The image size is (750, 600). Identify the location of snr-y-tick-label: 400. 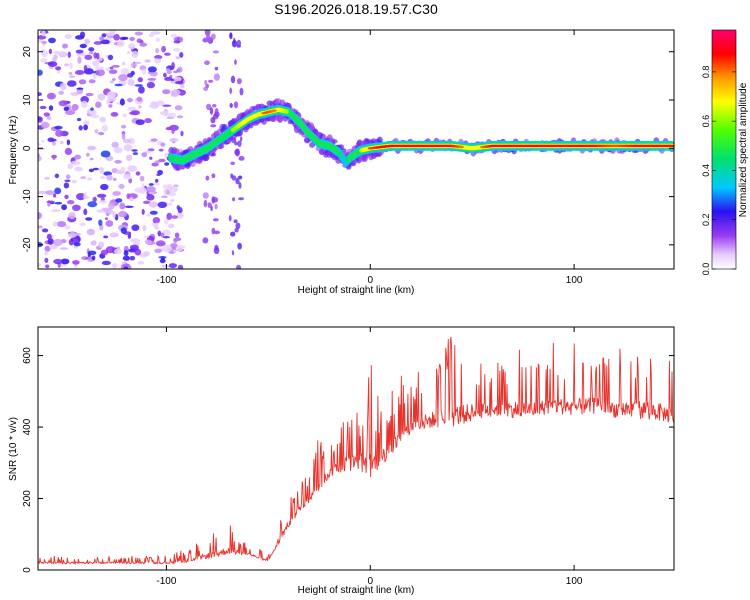
(27, 426).